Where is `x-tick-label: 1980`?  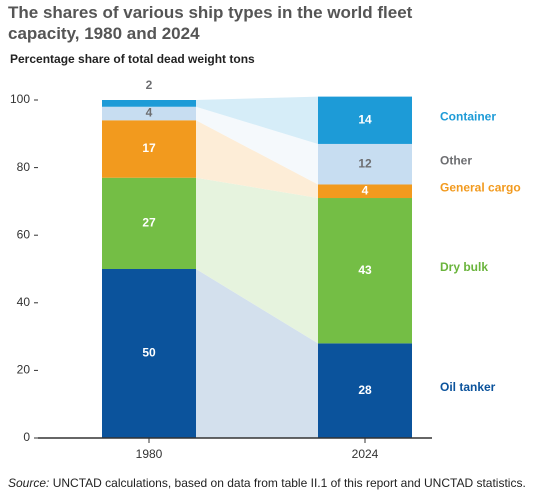 x-tick-label: 1980 is located at coordinates (149, 454).